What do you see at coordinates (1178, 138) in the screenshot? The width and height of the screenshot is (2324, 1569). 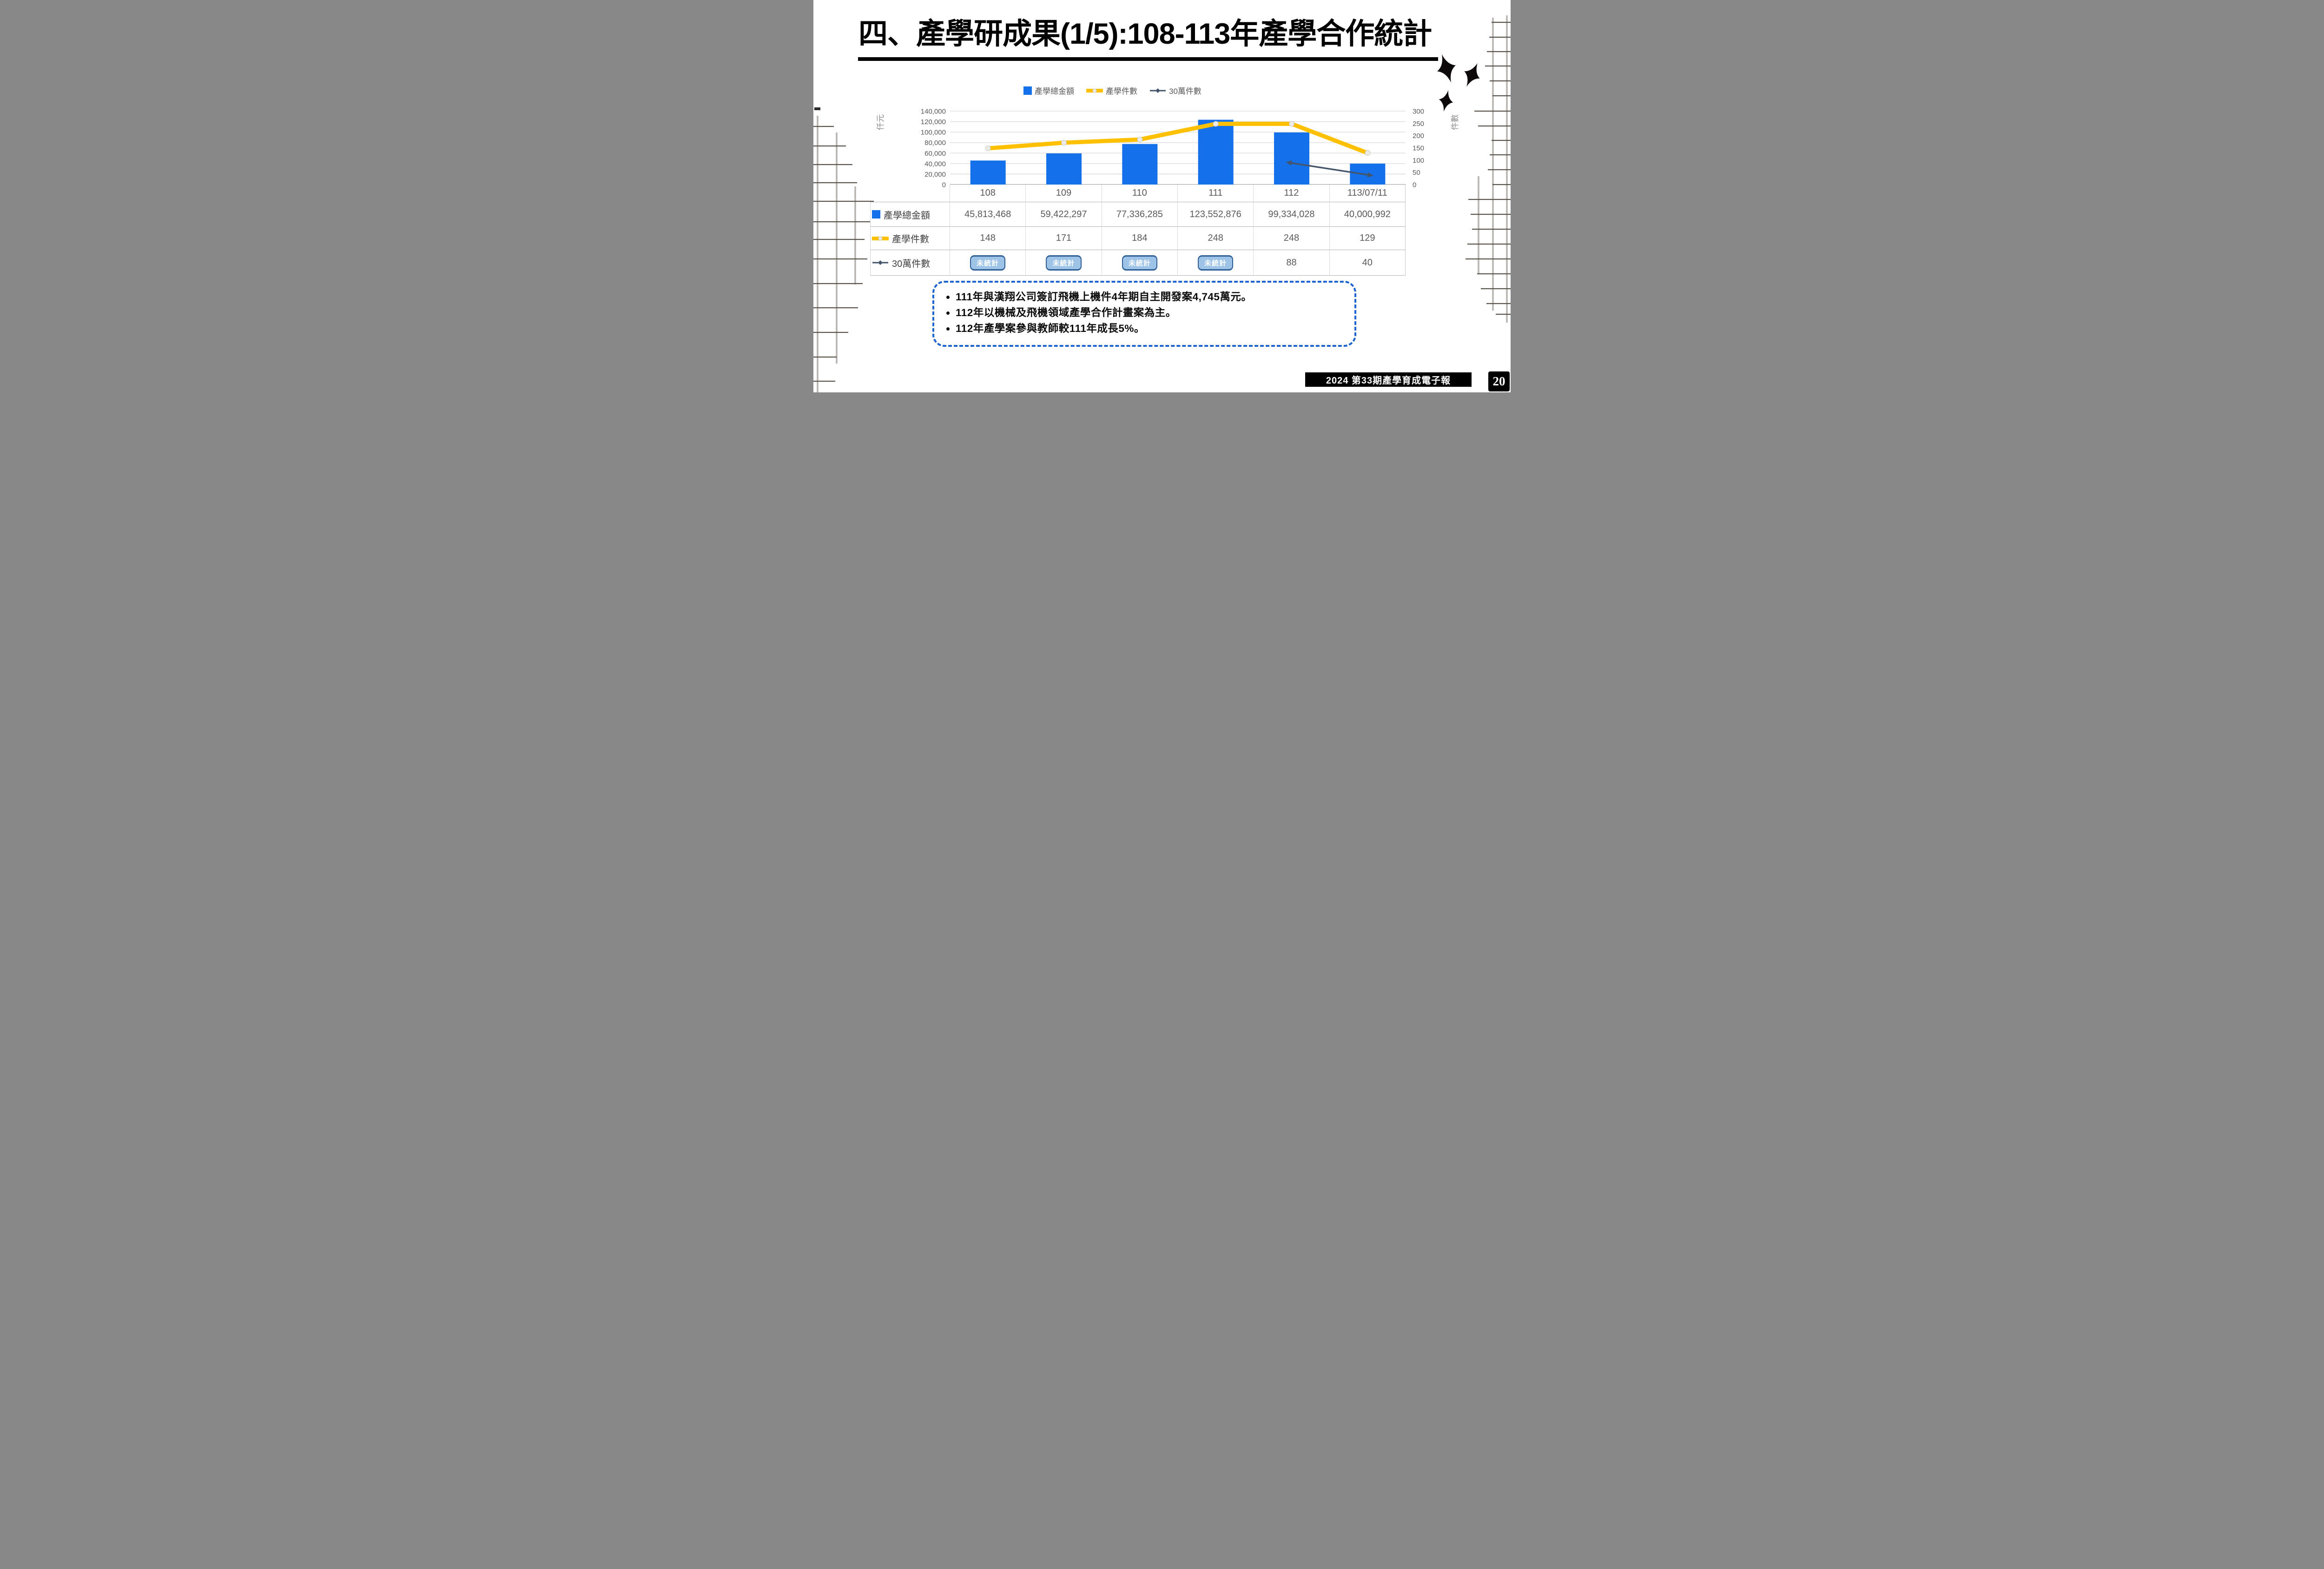 I see `line-series-cases` at bounding box center [1178, 138].